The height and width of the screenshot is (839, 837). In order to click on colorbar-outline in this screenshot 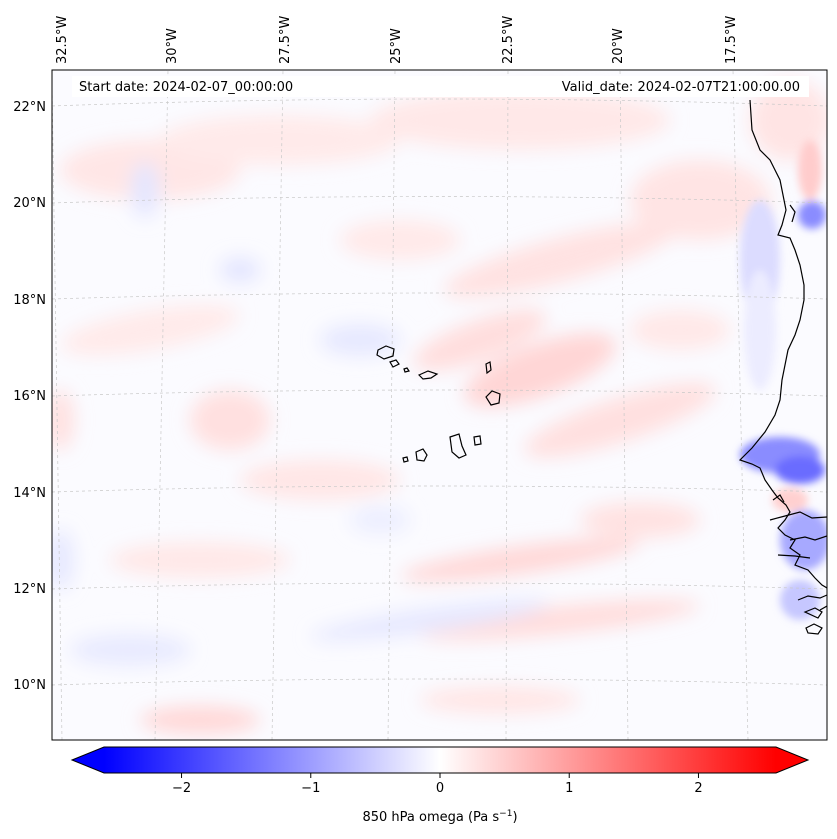, I will do `click(440, 760)`.